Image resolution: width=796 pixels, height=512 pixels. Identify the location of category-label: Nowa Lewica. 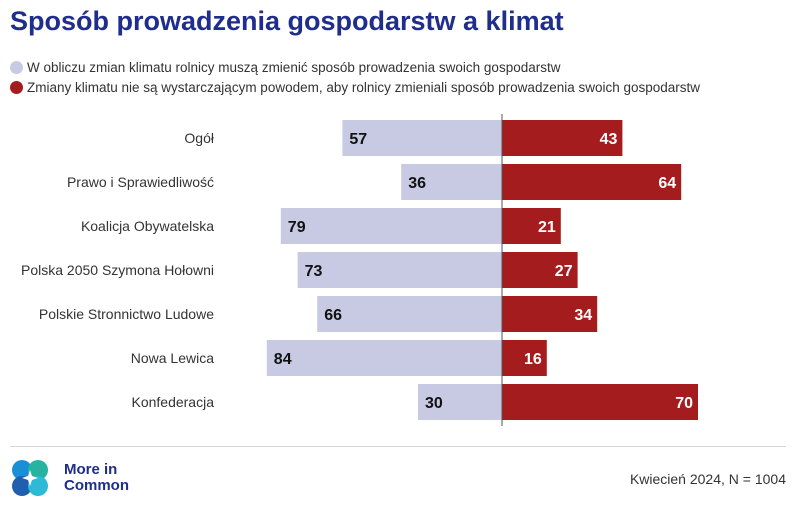
(172, 358).